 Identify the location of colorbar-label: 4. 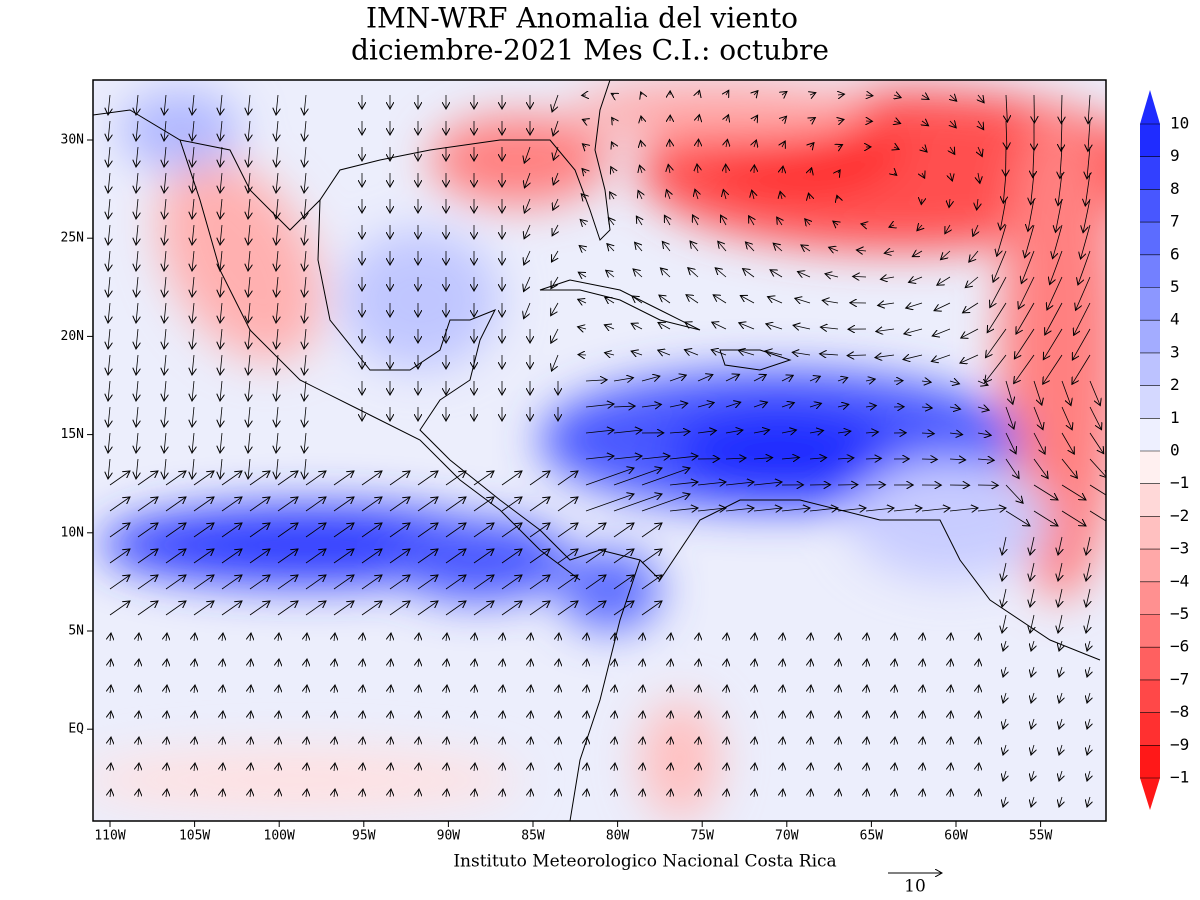
(1175, 319).